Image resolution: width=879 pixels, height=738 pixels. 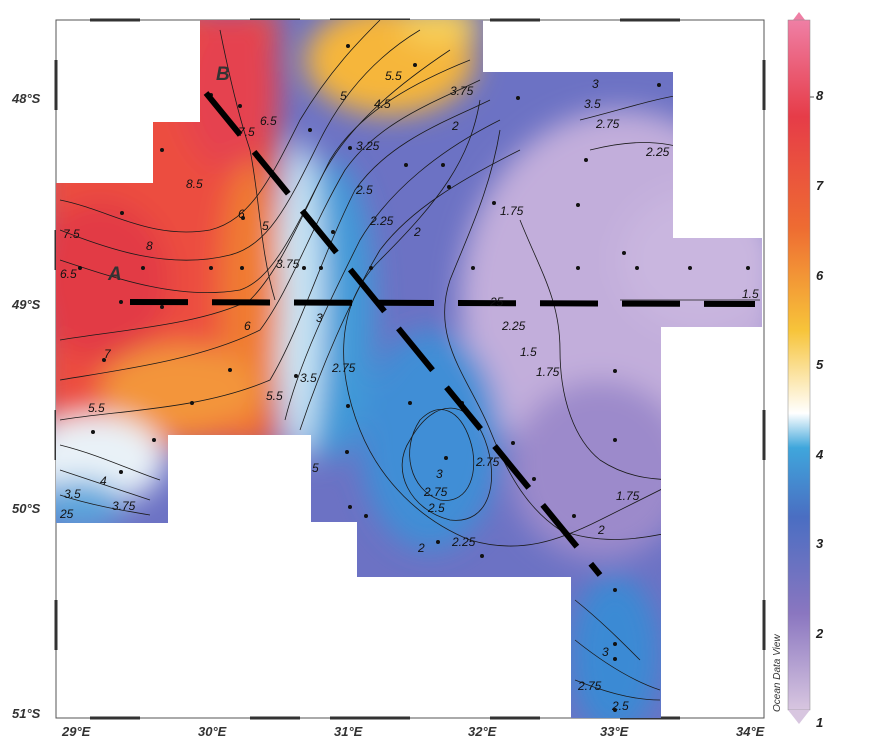 I want to click on contour-label: 8, so click(x=149, y=246).